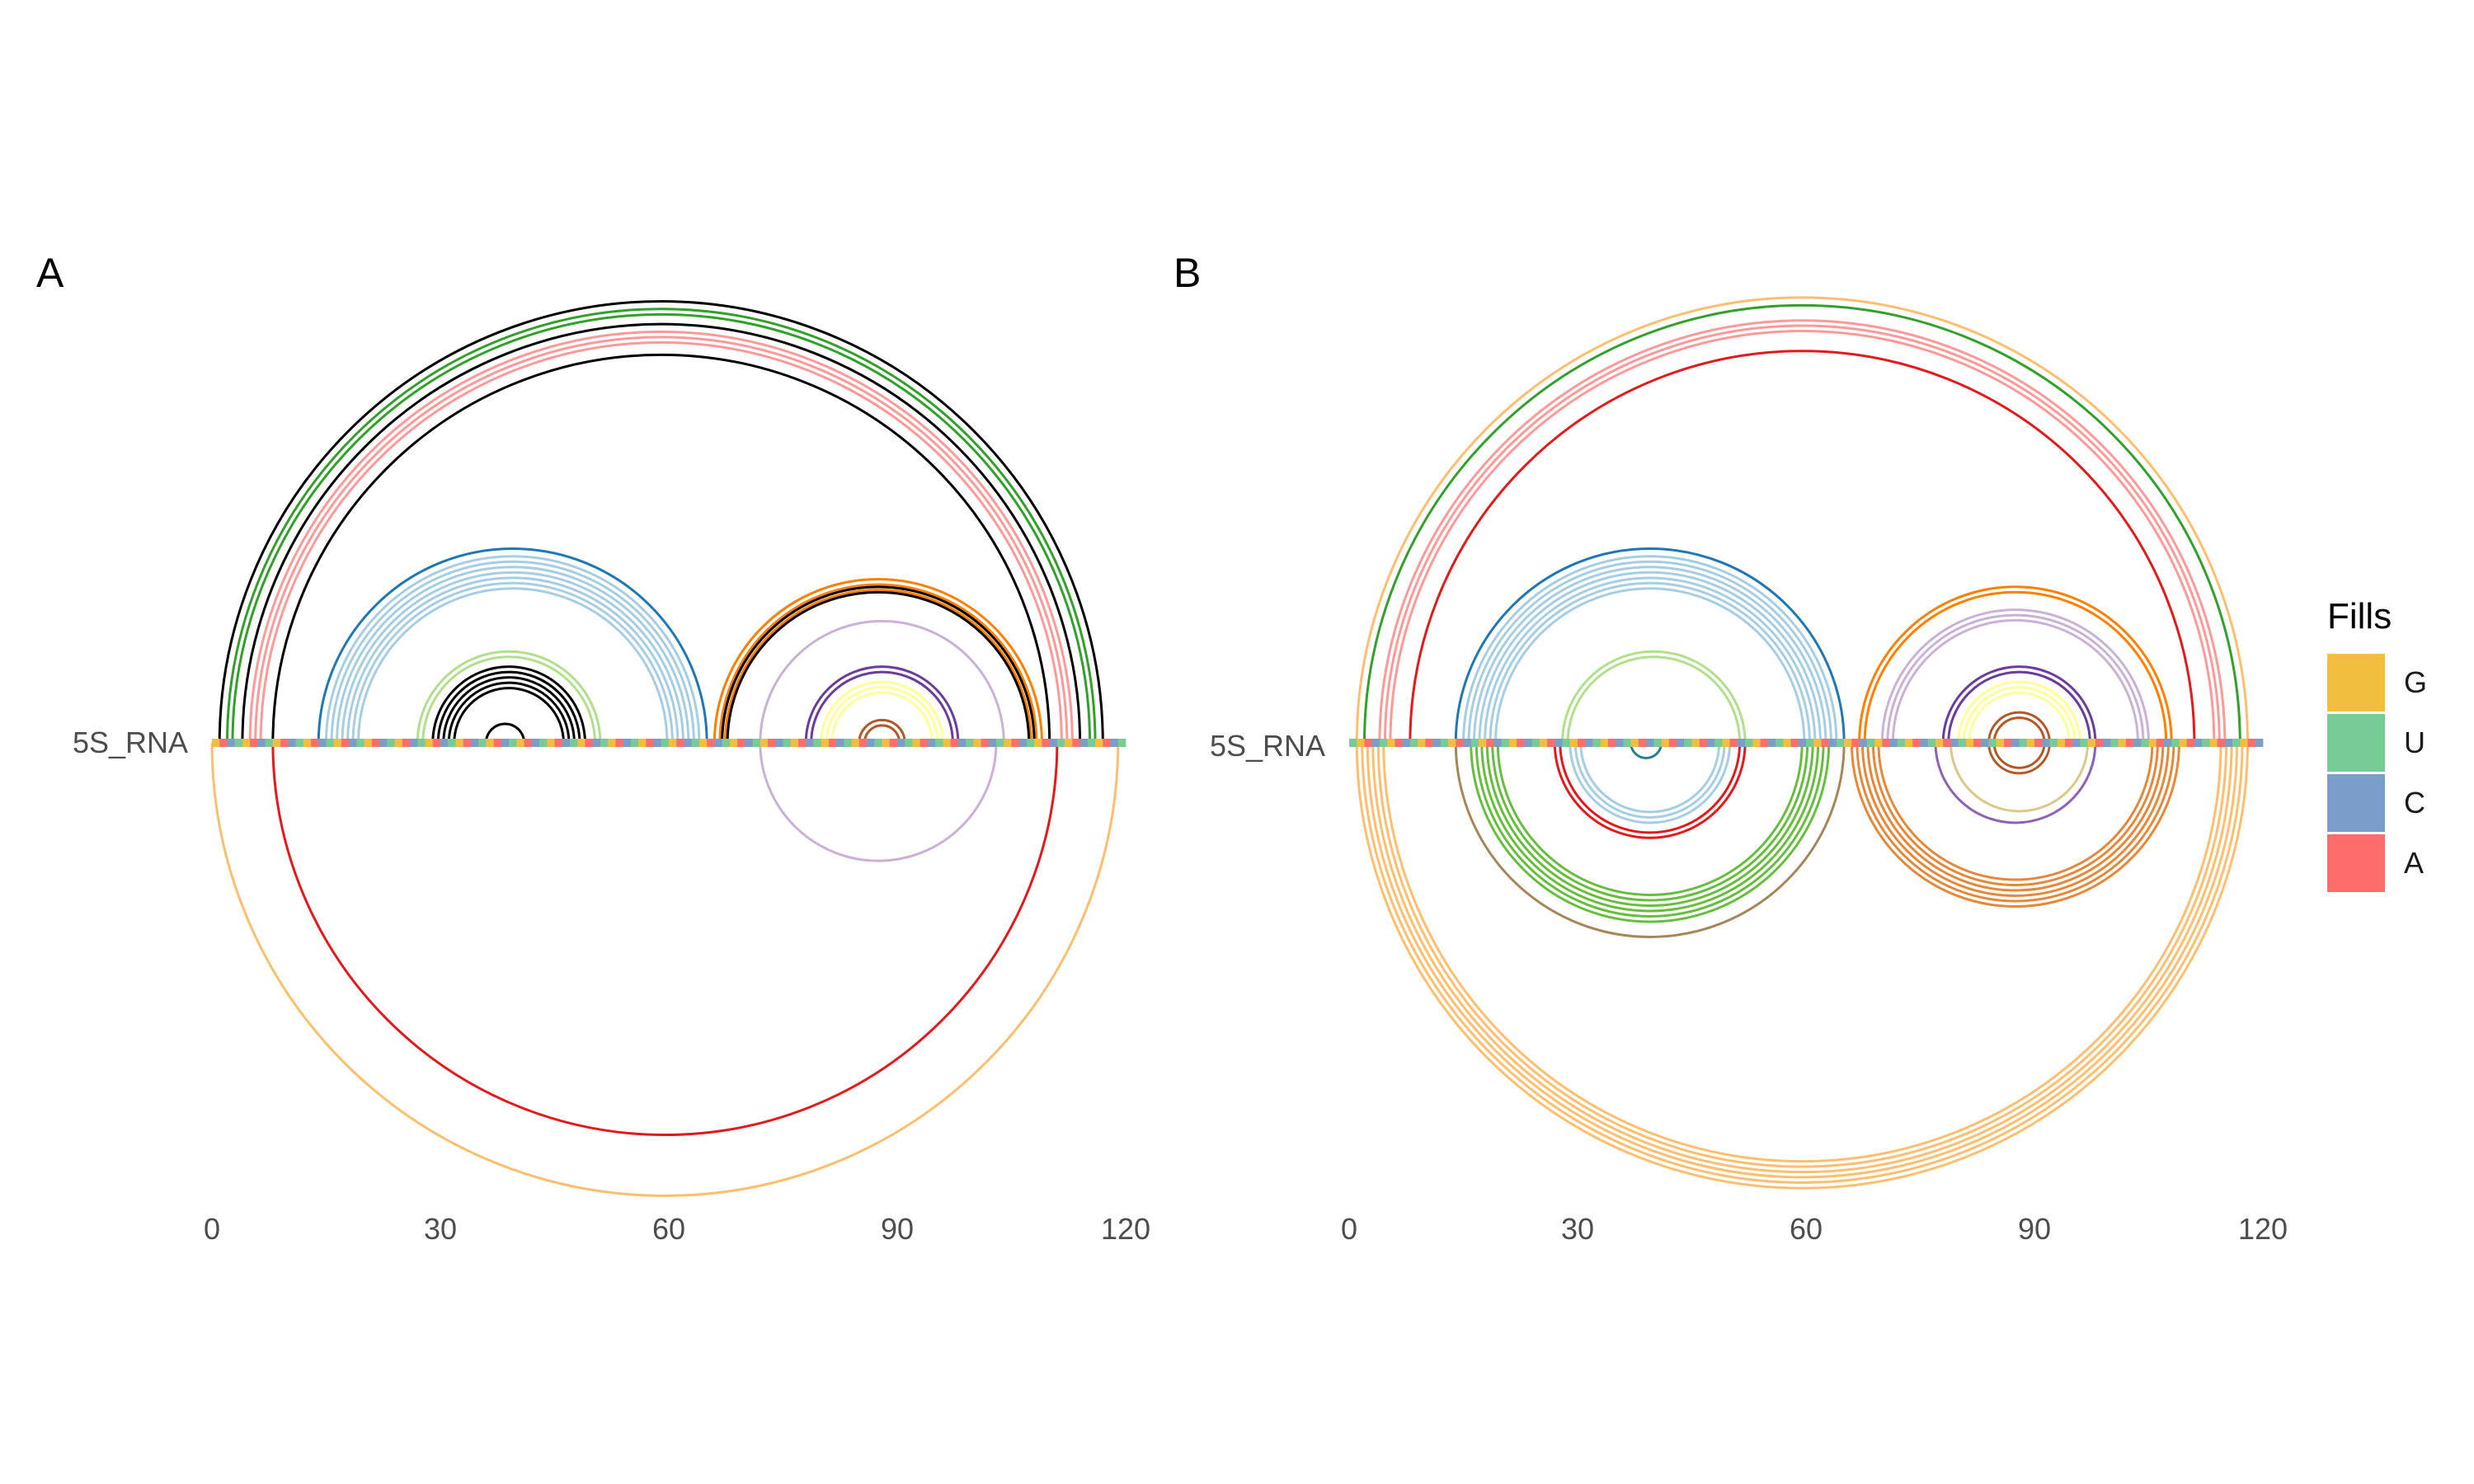  I want to click on legend-swatch-g, so click(2356, 682).